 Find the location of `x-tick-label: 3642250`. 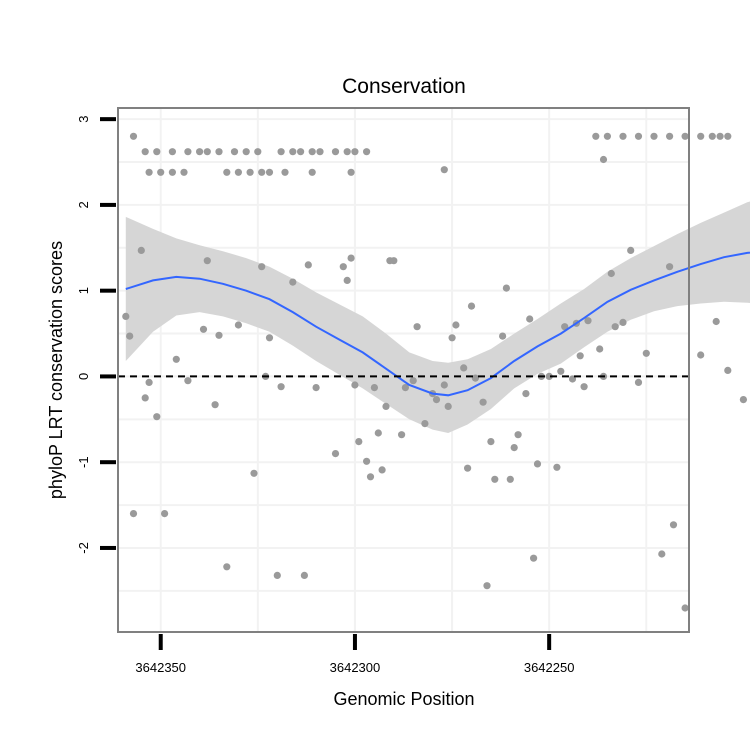

x-tick-label: 3642250 is located at coordinates (549, 667).